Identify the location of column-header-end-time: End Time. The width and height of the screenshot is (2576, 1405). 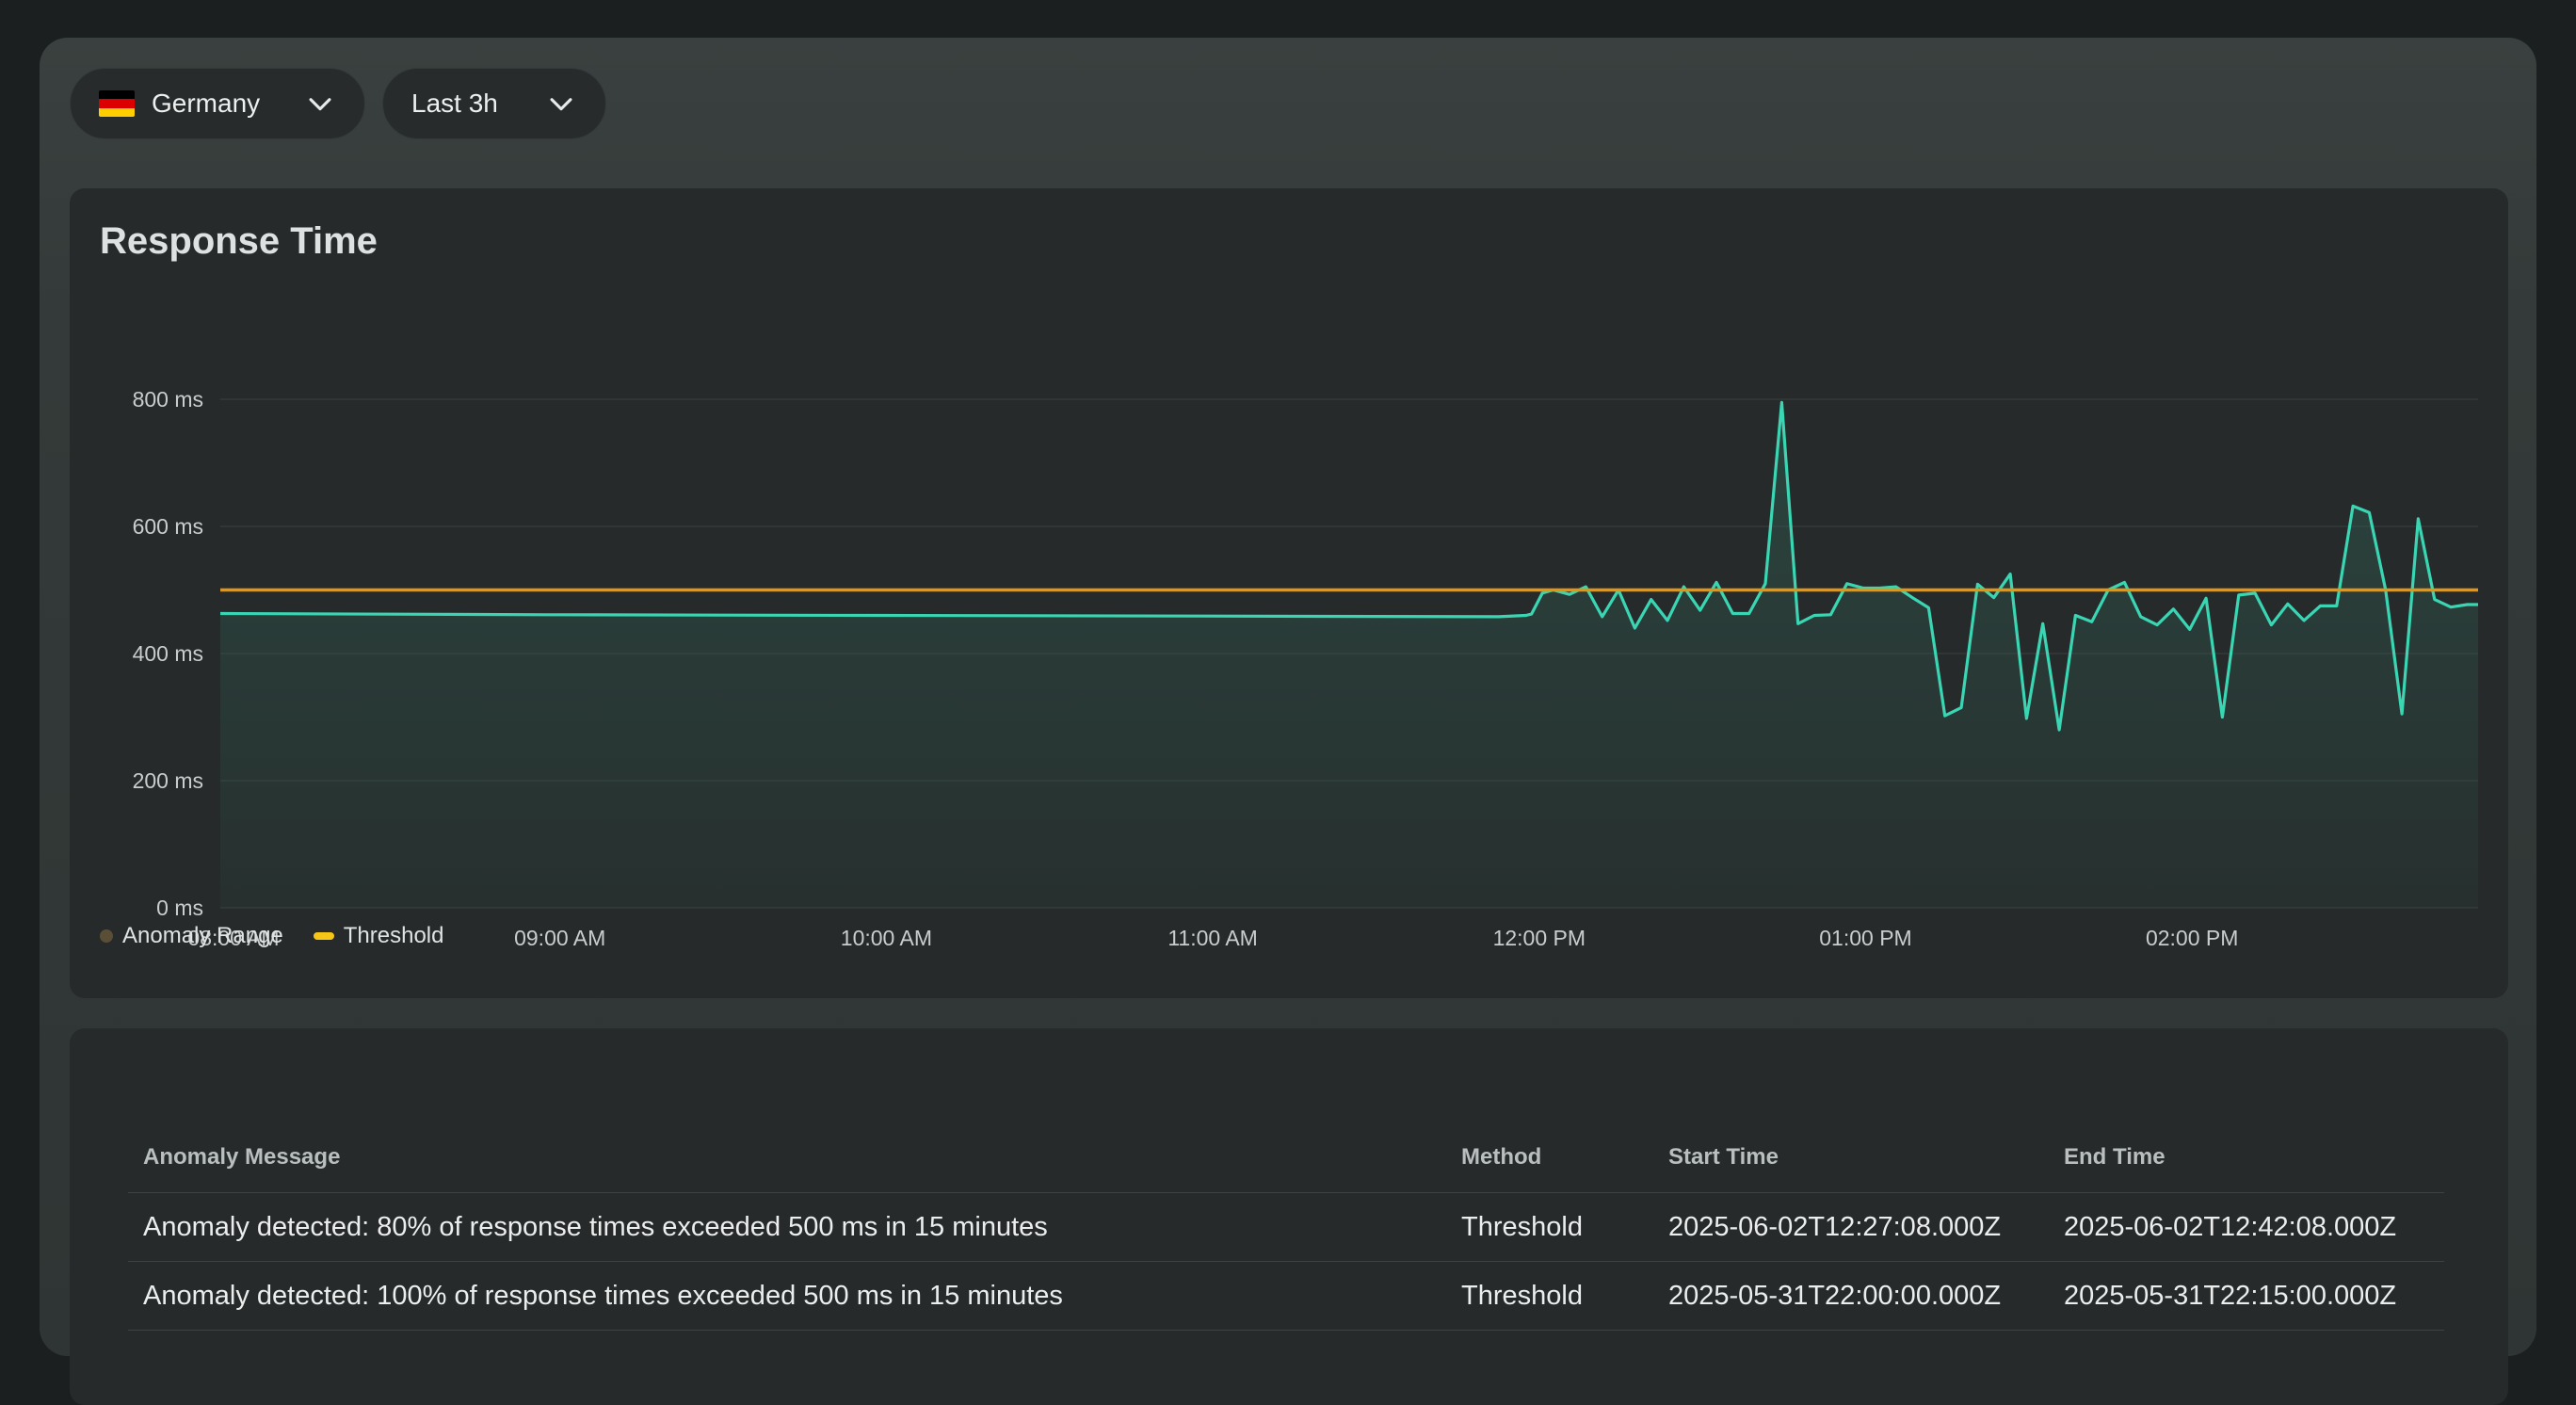
(2246, 1157).